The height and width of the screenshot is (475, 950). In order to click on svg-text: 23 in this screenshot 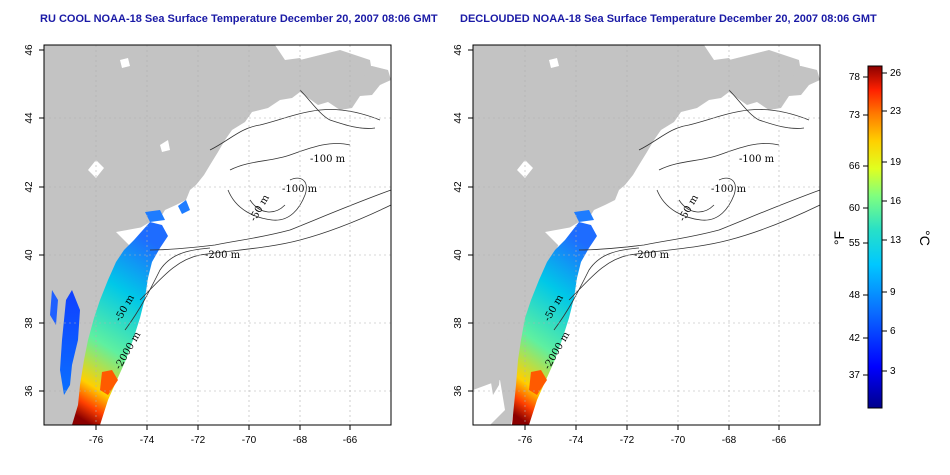, I will do `click(896, 111)`.